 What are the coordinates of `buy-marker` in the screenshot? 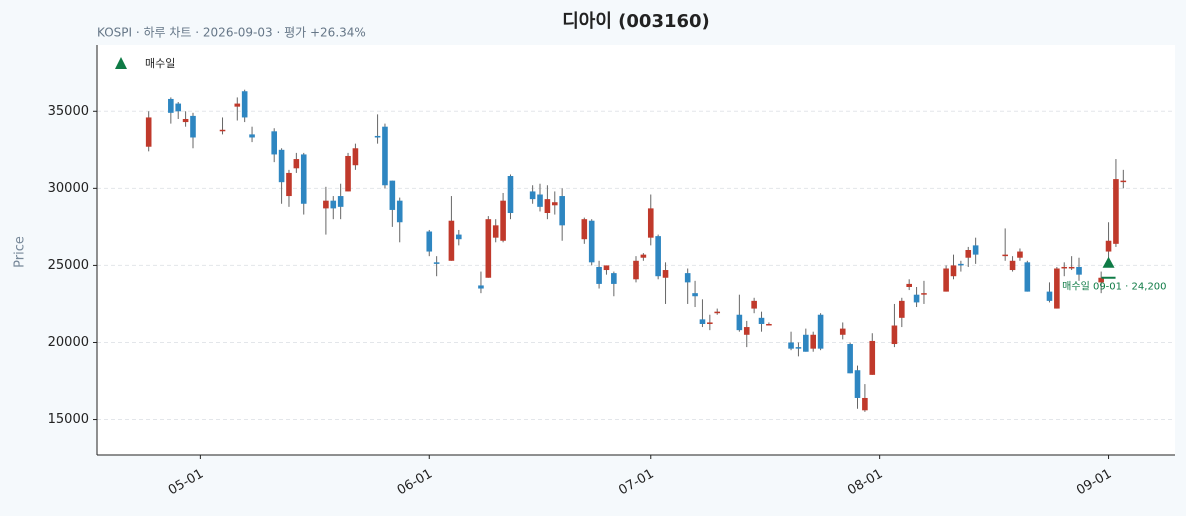 It's located at (1108, 262).